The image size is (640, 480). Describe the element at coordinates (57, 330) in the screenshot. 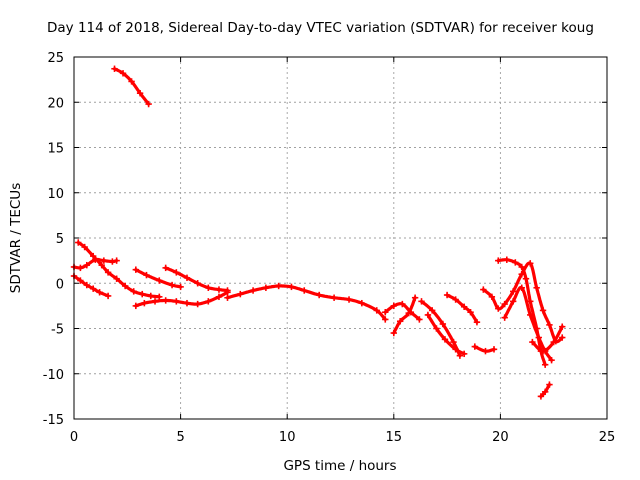

I see `y-tick-label: -5` at that location.